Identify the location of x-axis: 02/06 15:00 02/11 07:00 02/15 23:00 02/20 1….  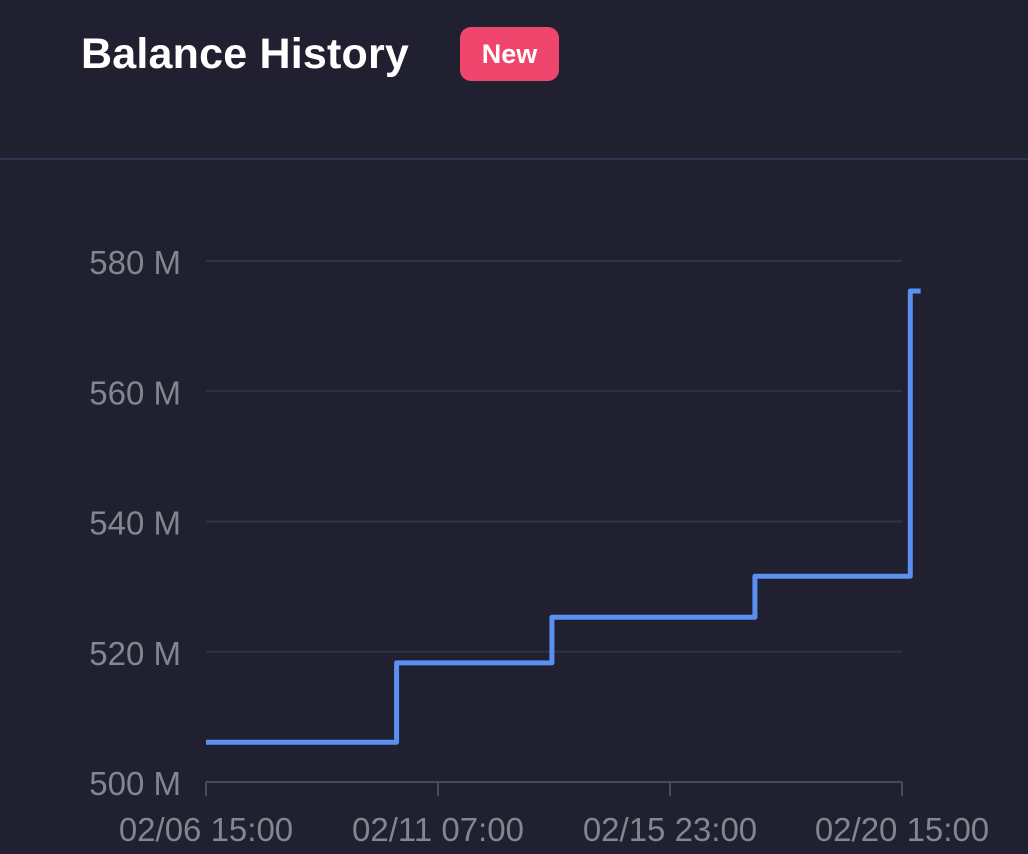
(554, 814).